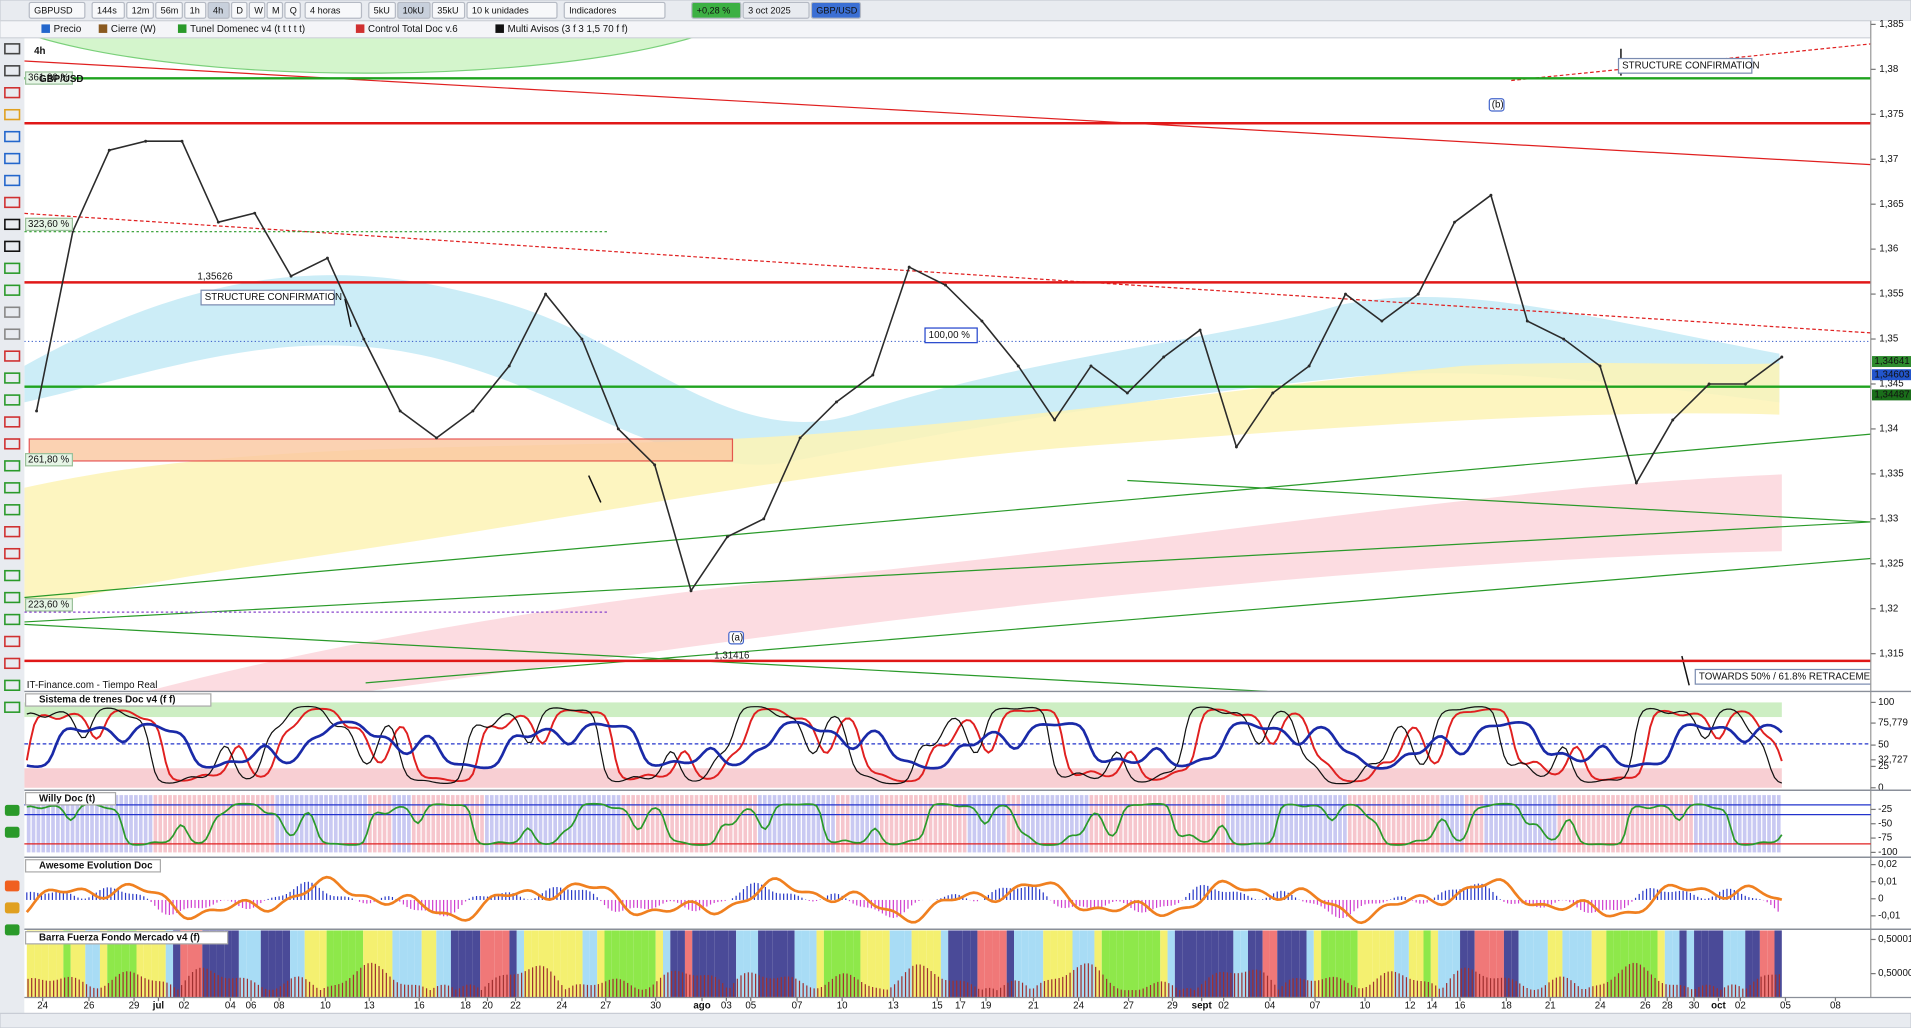  I want to click on button-label: 5kU, so click(382, 10).